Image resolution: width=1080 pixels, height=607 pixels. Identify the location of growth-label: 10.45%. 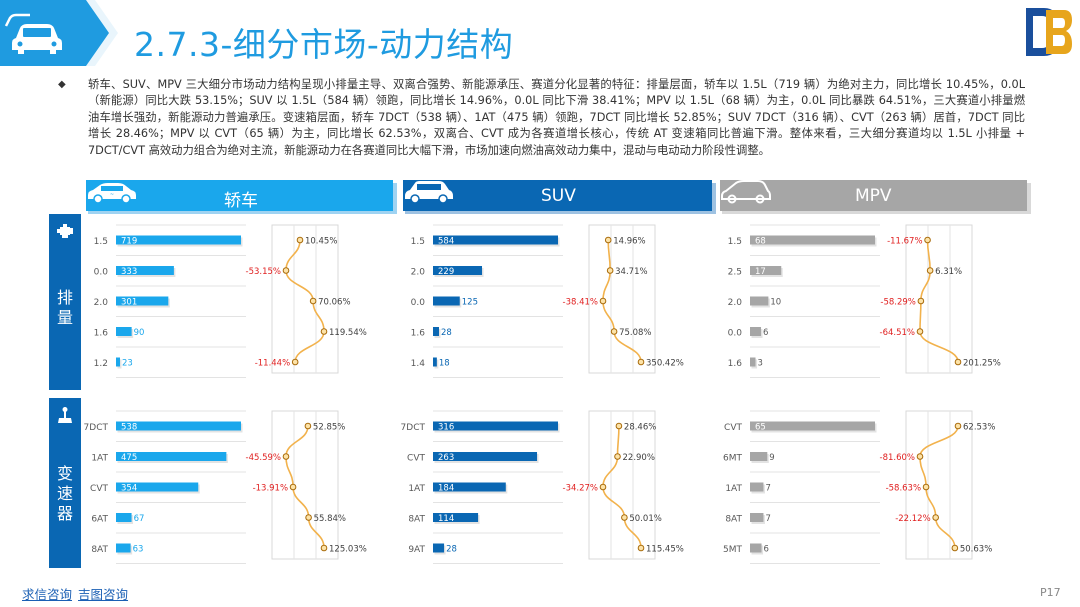
(321, 242).